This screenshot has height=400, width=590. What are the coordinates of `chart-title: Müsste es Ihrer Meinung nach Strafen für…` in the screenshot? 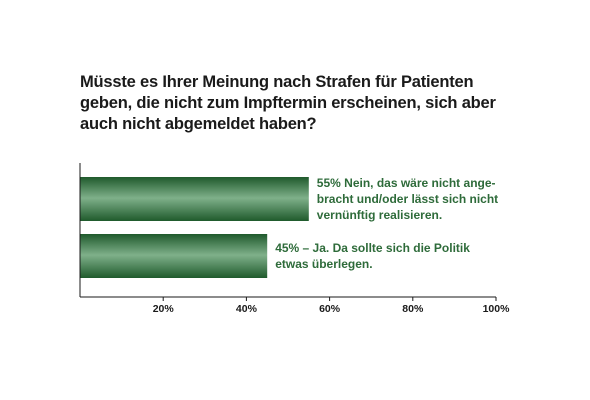 It's located at (288, 103).